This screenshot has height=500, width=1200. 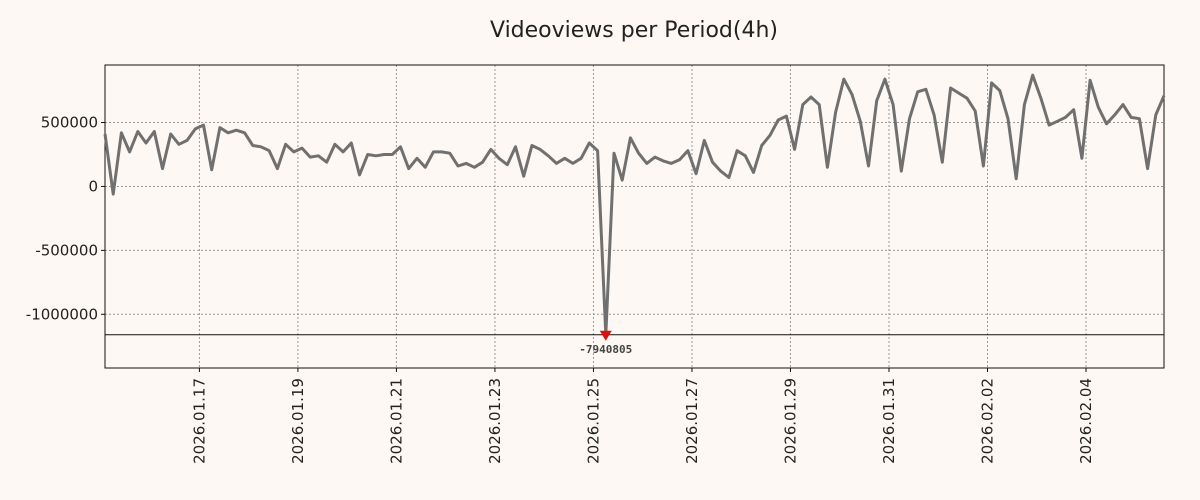 What do you see at coordinates (93, 186) in the screenshot?
I see `y-tick-label: 0` at bounding box center [93, 186].